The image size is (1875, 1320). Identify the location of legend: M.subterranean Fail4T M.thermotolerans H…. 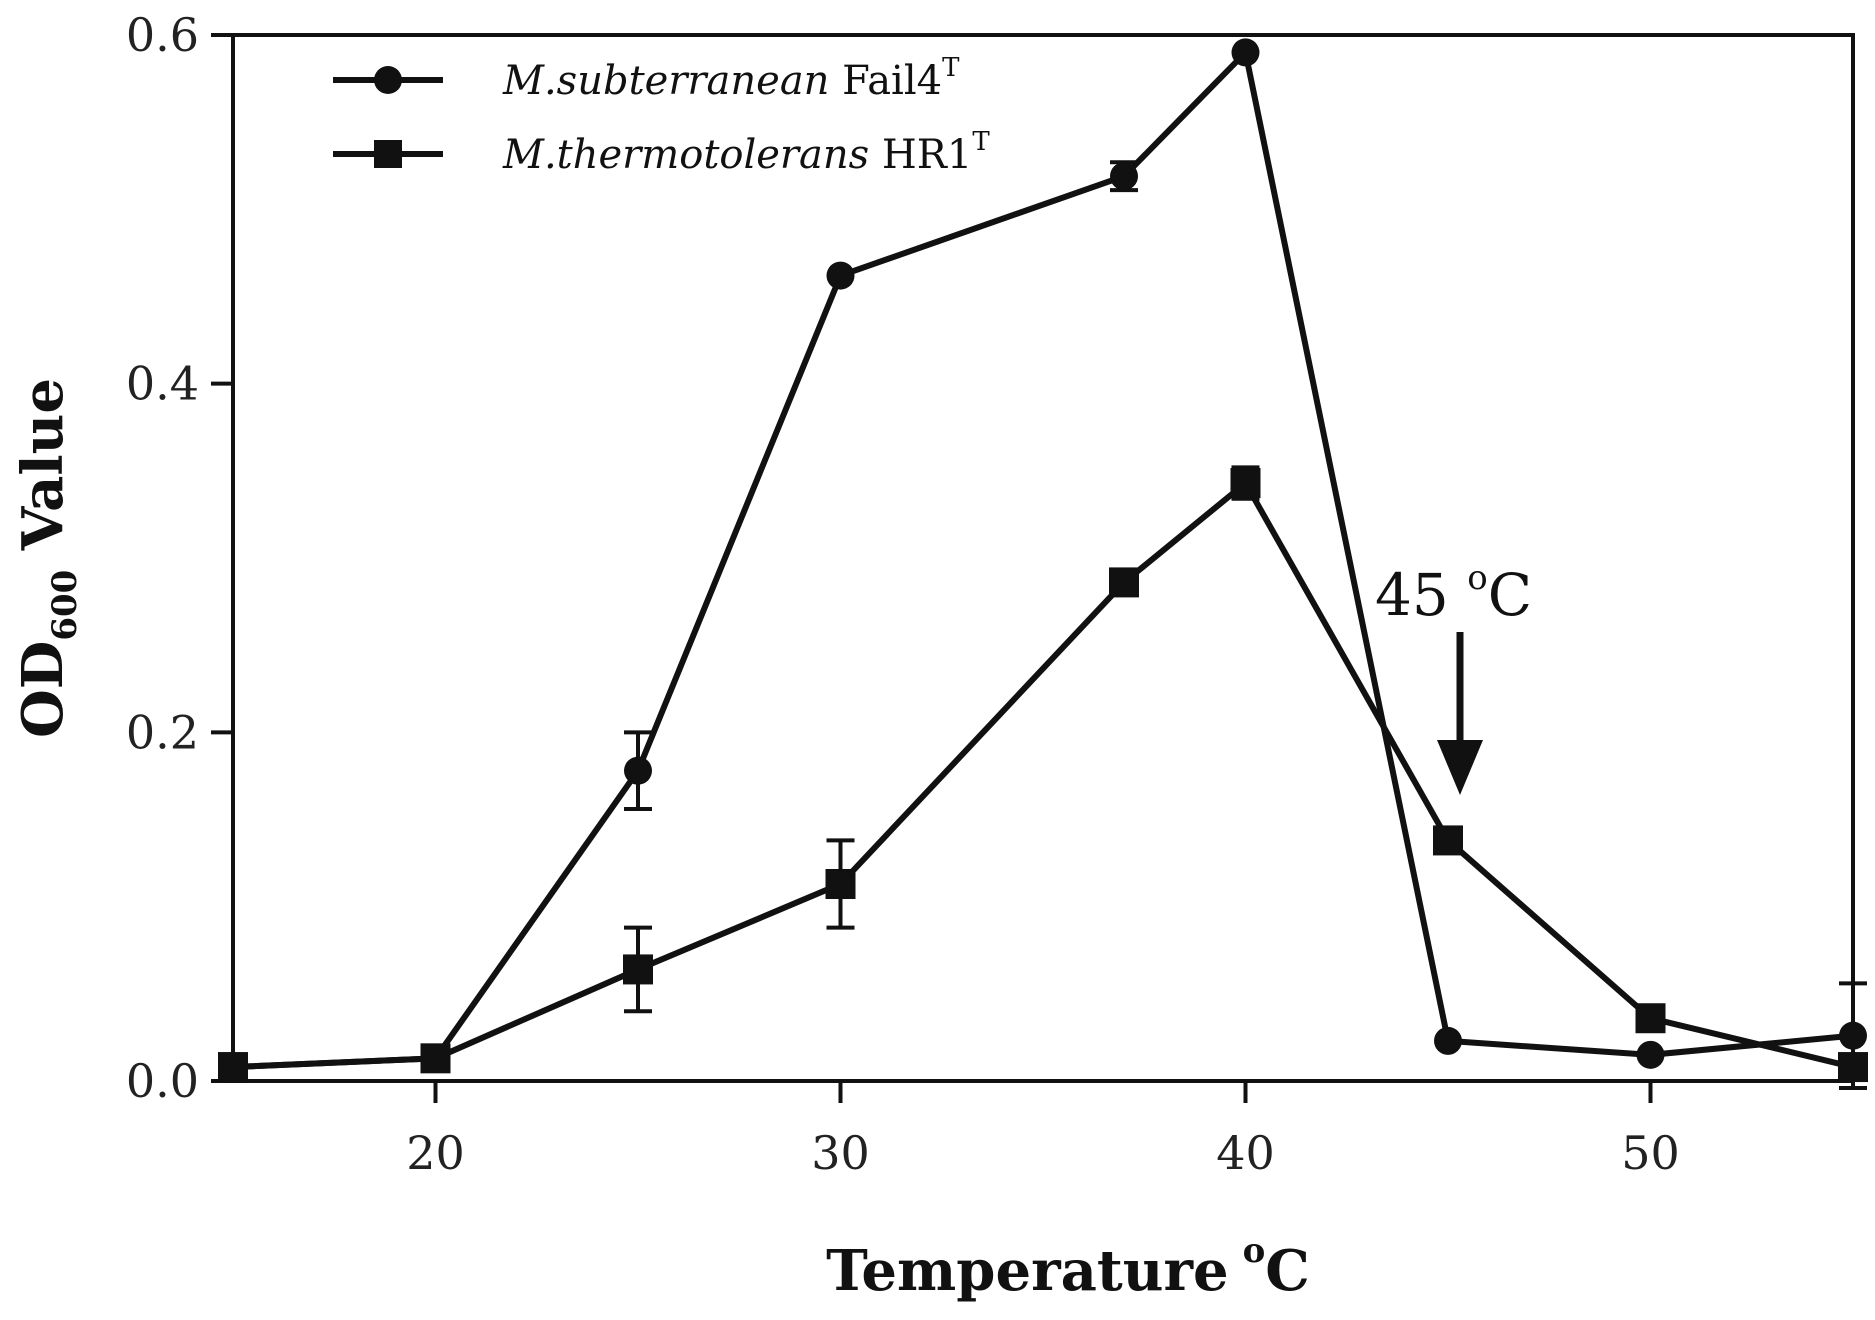
(661, 115).